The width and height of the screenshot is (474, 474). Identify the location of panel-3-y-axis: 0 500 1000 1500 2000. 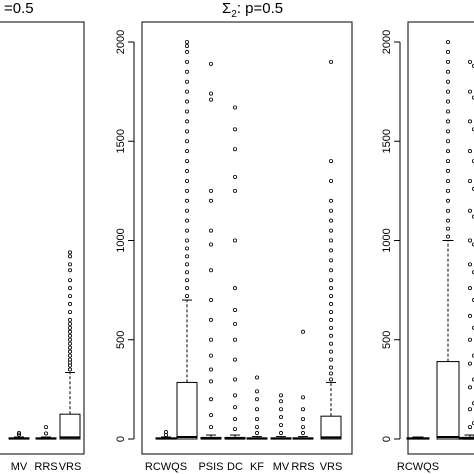
(391, 236).